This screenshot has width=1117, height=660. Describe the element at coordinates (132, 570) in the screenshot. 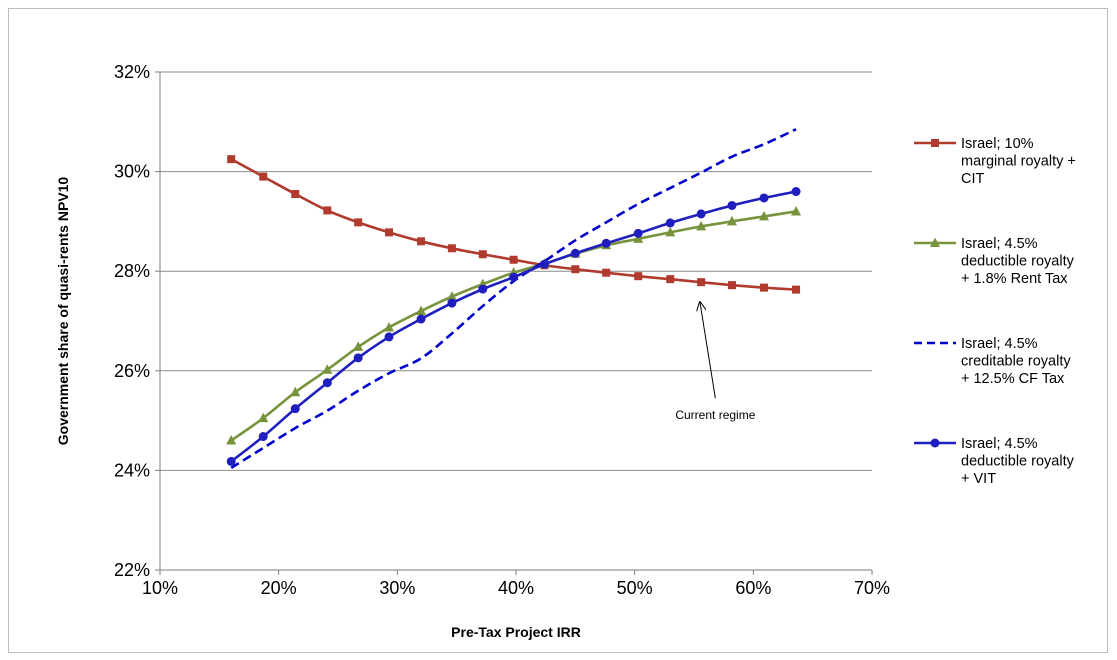

I see `y-tick-label: 22%` at that location.